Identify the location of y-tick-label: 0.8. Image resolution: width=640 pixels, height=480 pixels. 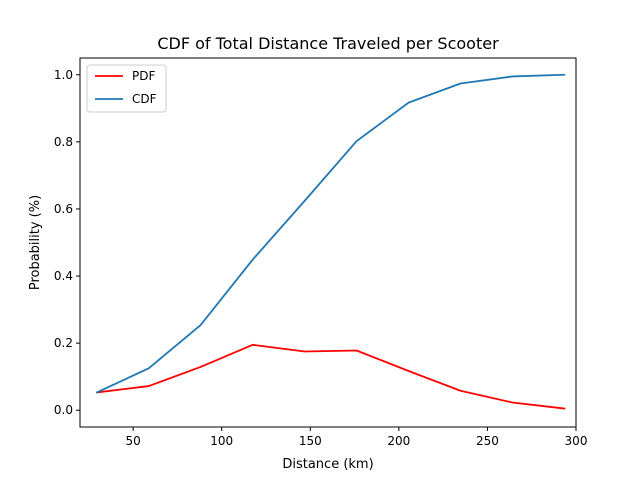
(63, 142).